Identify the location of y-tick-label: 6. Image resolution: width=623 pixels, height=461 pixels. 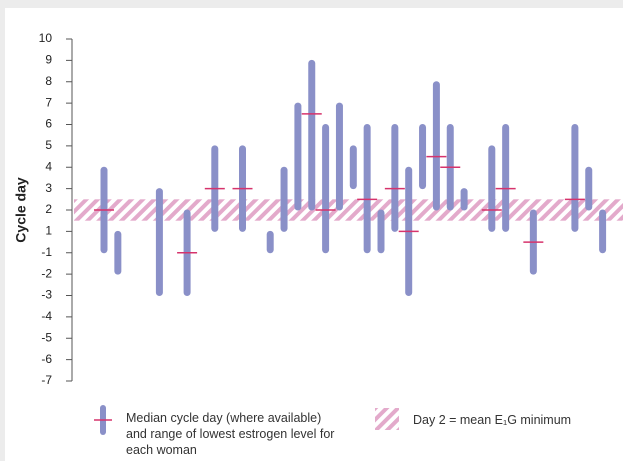
(48, 124).